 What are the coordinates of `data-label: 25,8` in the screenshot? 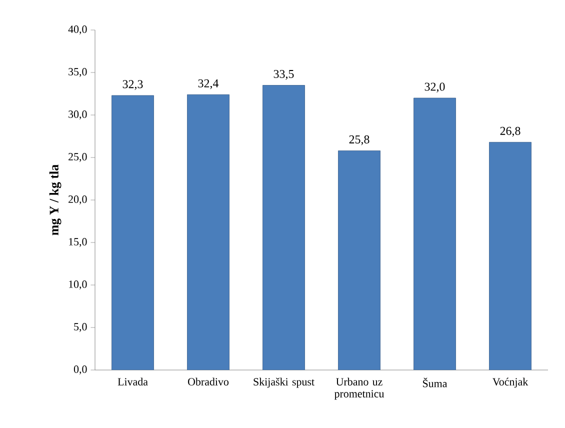 It's located at (359, 140).